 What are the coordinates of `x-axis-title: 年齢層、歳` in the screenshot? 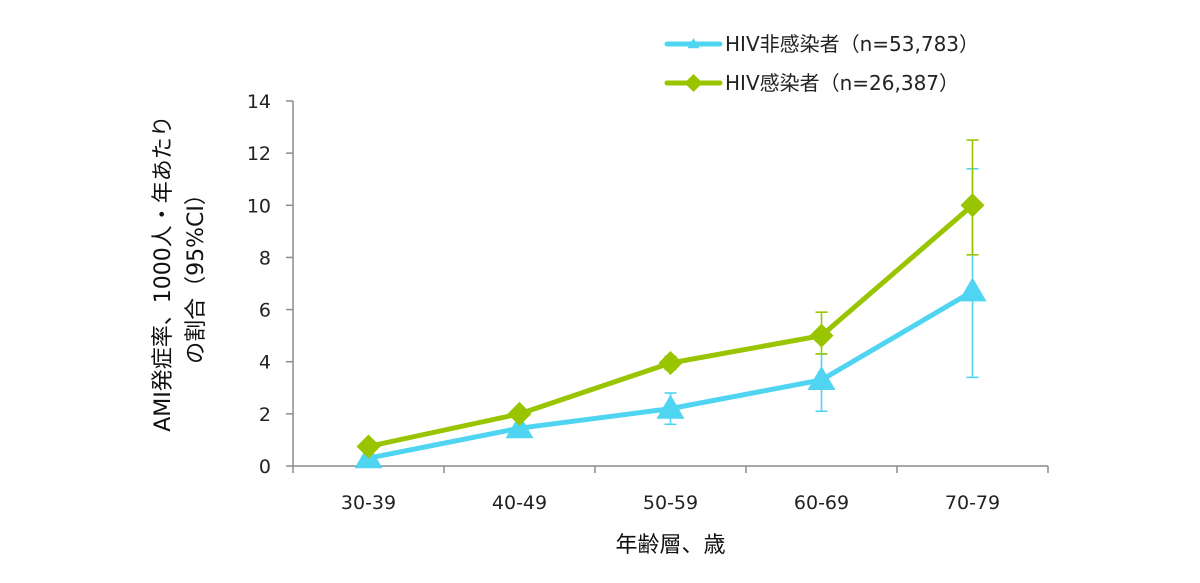 It's located at (670, 545).